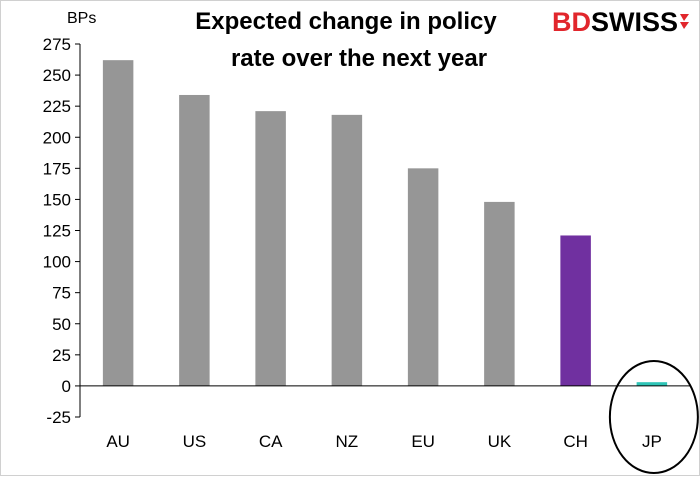 The width and height of the screenshot is (700, 480). I want to click on x-category-label-au: AU, so click(118, 441).